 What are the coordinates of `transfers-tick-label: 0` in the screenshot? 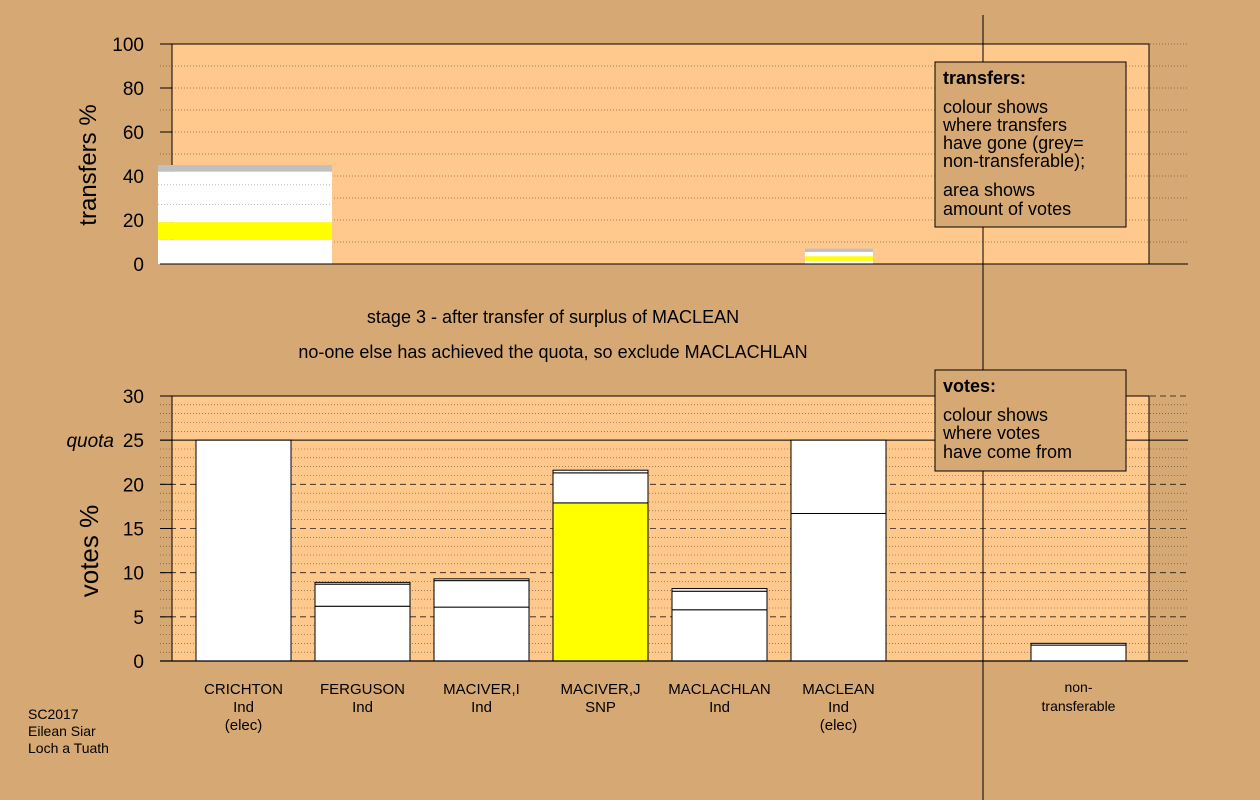 It's located at (138, 265).